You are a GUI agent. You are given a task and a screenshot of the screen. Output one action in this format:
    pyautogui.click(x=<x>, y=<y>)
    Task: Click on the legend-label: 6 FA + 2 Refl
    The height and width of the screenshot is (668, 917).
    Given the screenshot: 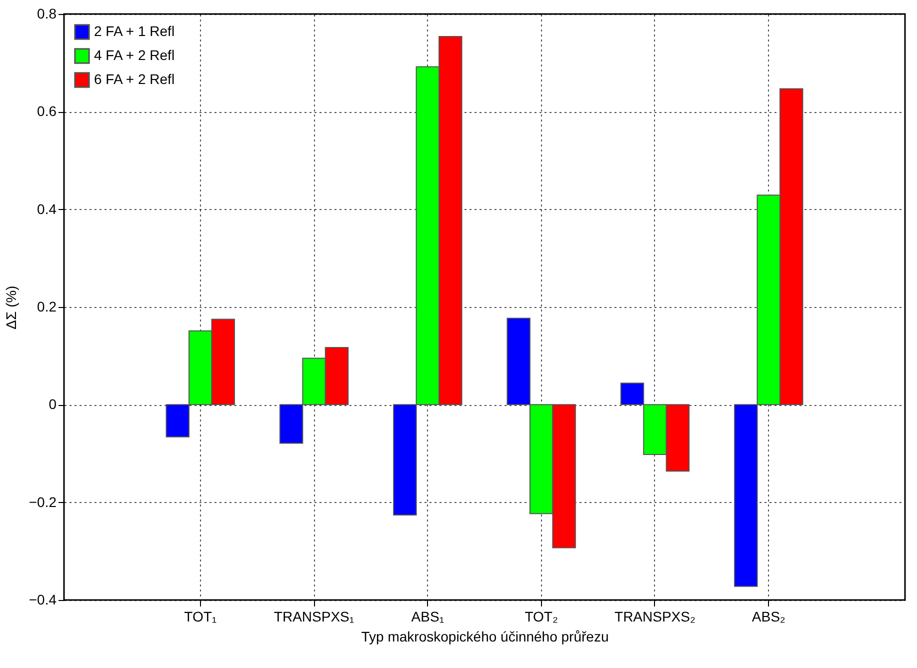 What is the action you would take?
    pyautogui.click(x=134, y=79)
    